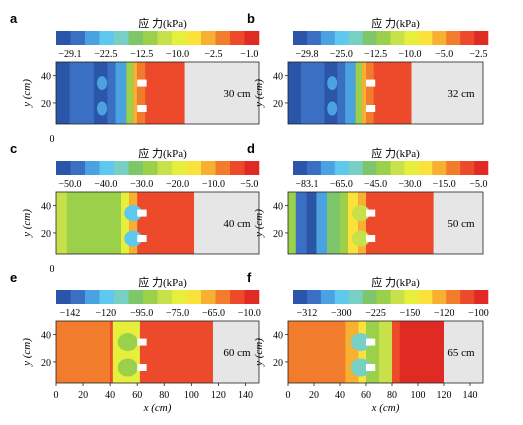 The height and width of the screenshot is (425, 523). What do you see at coordinates (478, 184) in the screenshot?
I see `colorbar-tick-label: −5.0` at bounding box center [478, 184].